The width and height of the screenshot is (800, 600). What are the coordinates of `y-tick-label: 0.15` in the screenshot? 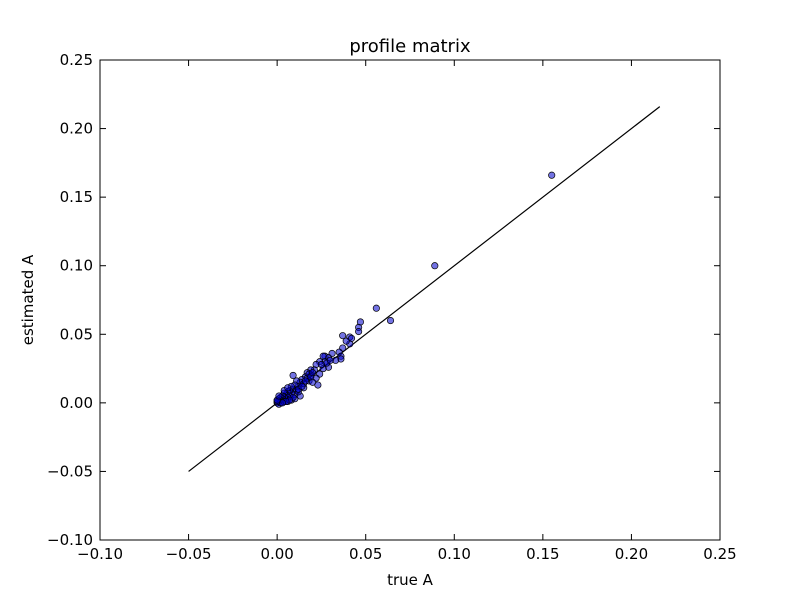 It's located at (76, 197).